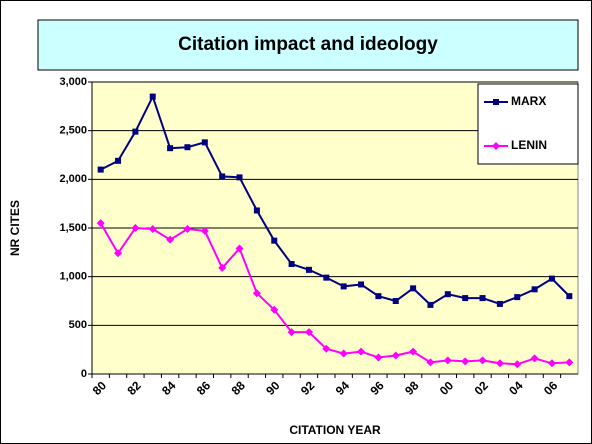 The width and height of the screenshot is (592, 444). What do you see at coordinates (15, 228) in the screenshot?
I see `y-axis-label: NR CITES` at bounding box center [15, 228].